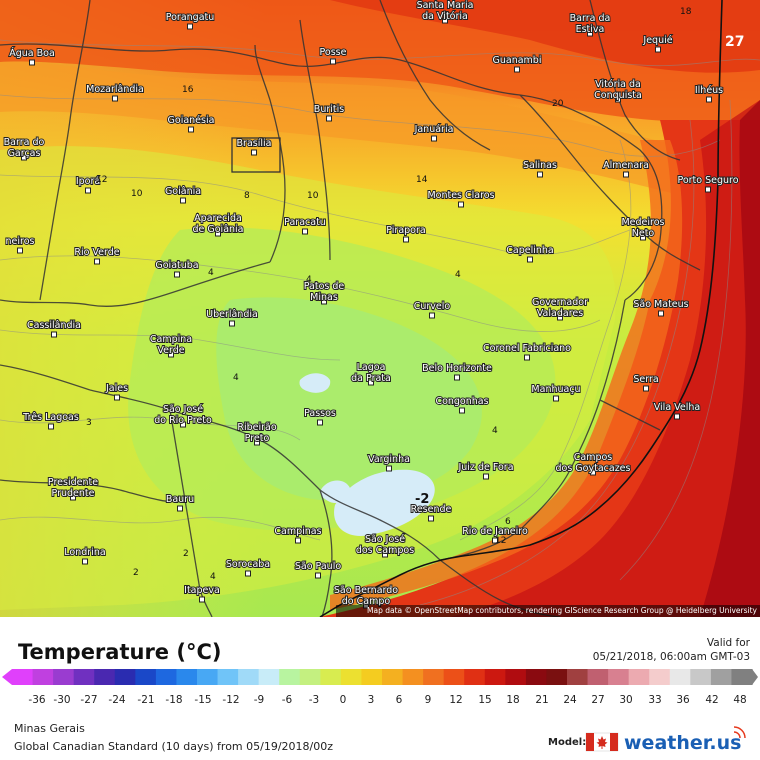  I want to click on city-label: Aparecida, so click(218, 218).